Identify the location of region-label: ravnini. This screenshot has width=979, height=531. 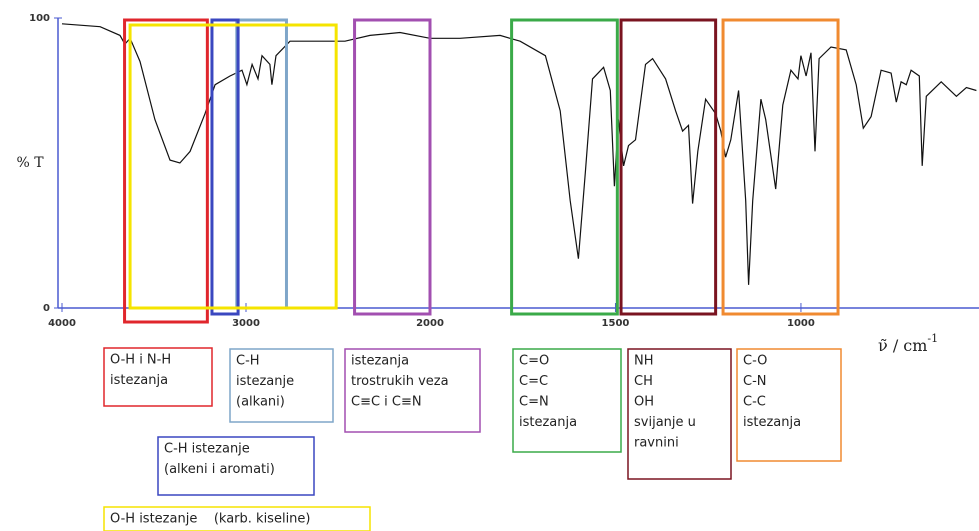
(656, 443).